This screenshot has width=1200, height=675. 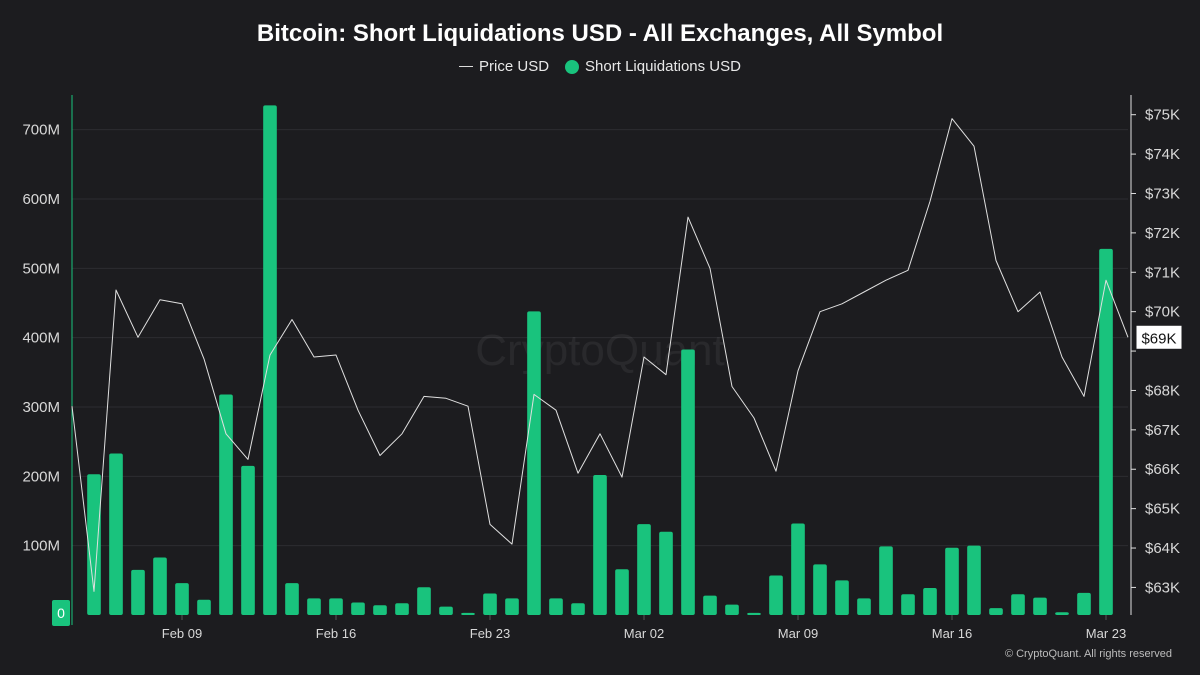 I want to click on right-axis-tick-label: $64K, so click(x=1162, y=548).